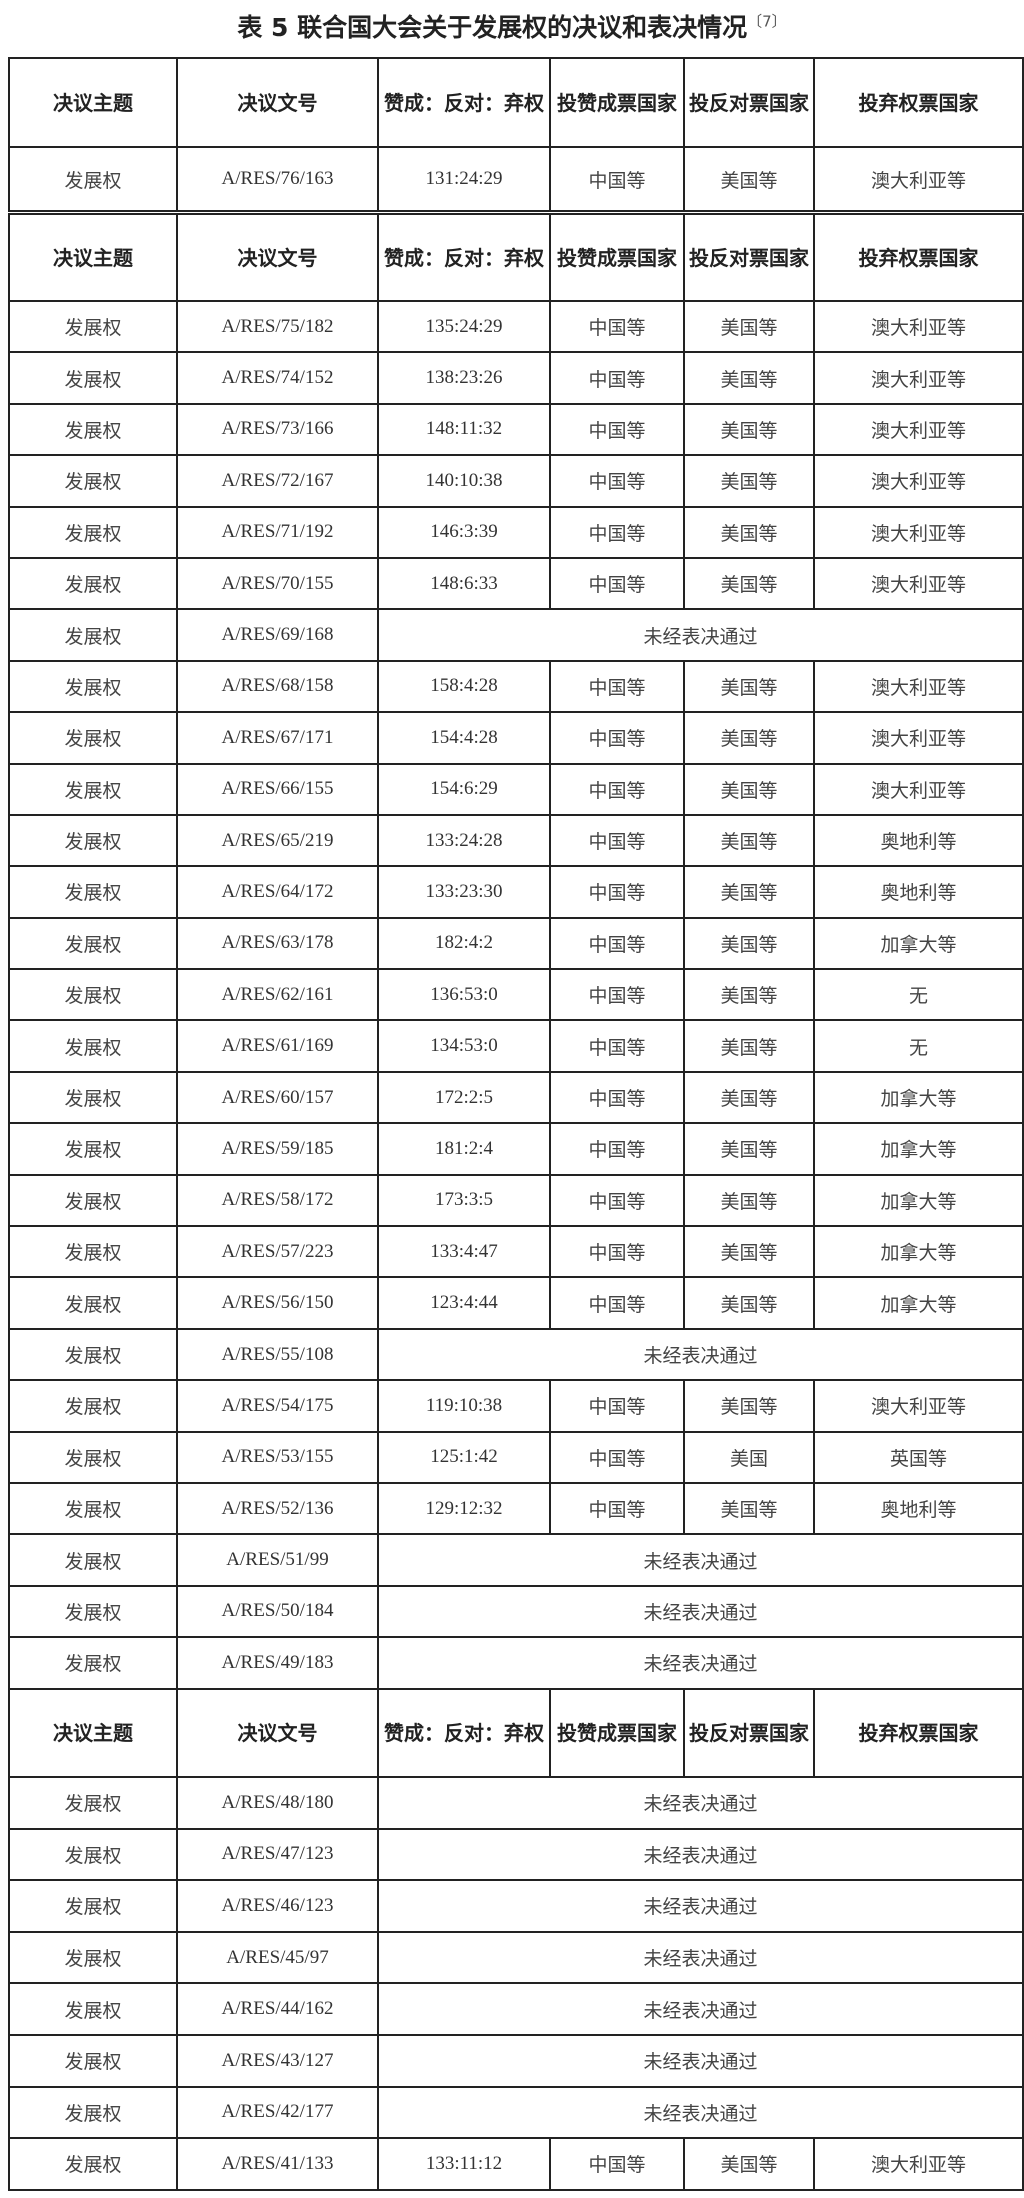 The height and width of the screenshot is (2198, 1024). What do you see at coordinates (464, 1303) in the screenshot?
I see `cell-vote-ratio: 123:4:44` at bounding box center [464, 1303].